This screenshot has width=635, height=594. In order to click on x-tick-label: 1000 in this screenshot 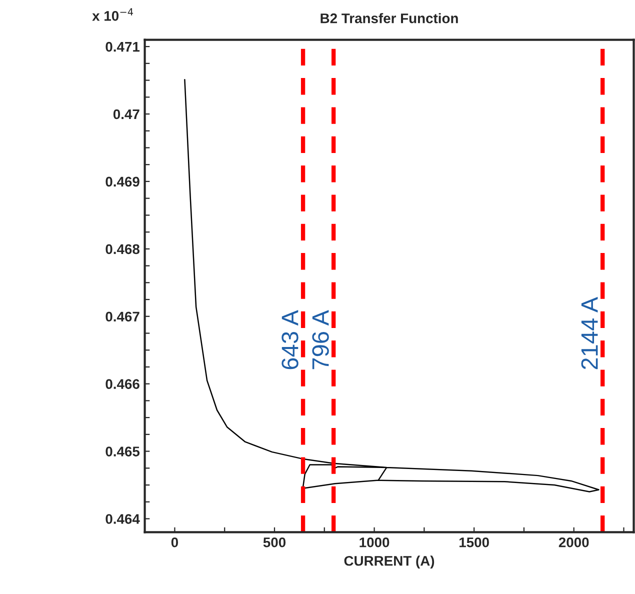, I will do `click(375, 542)`.